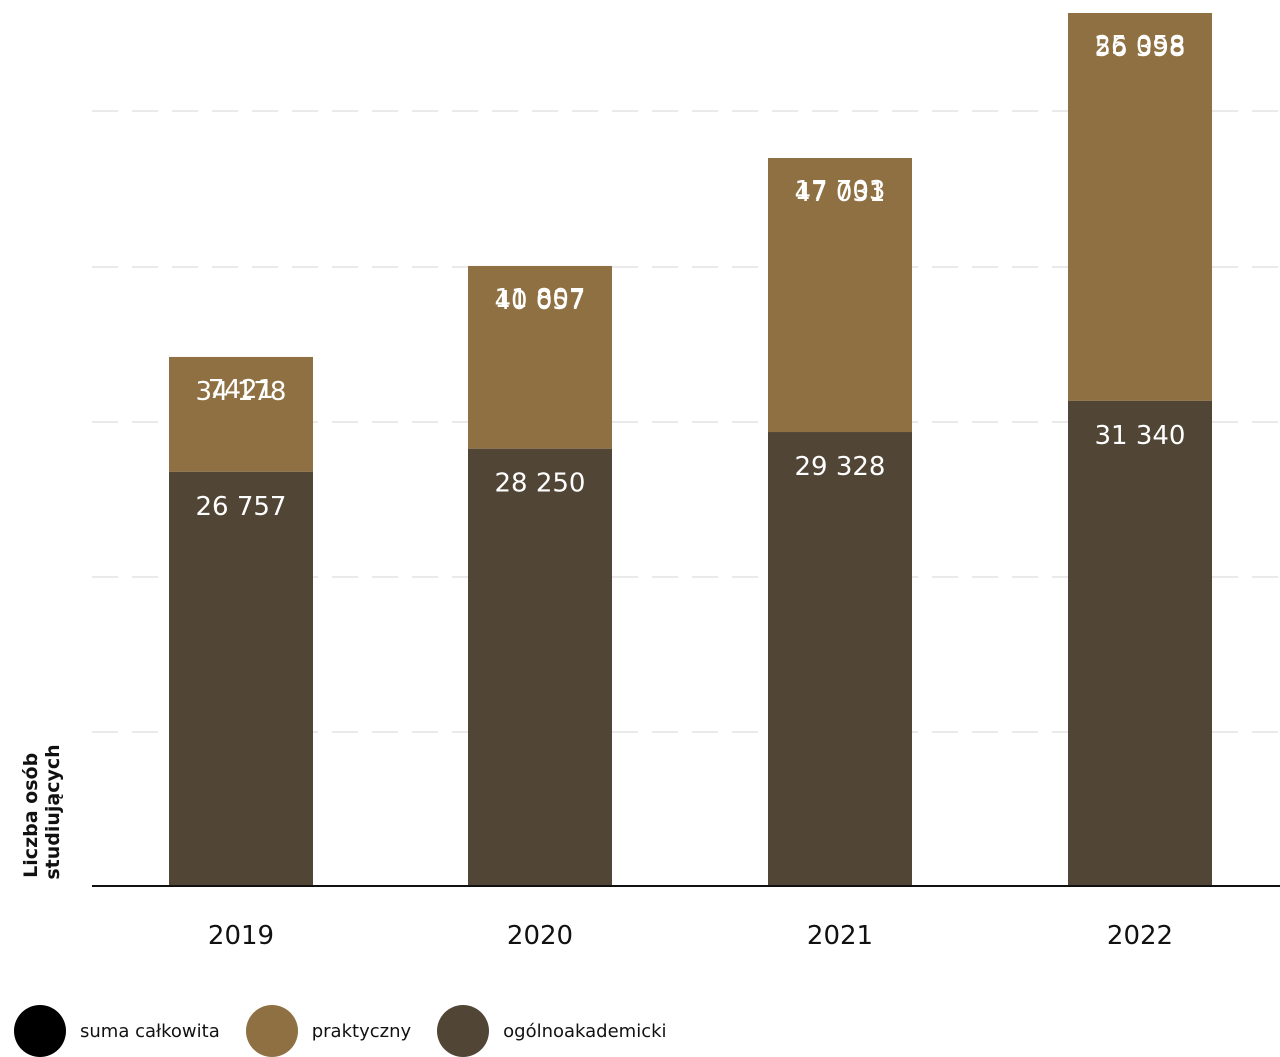  I want to click on y-axis-label: Liczba osób studiujących, so click(42, 811).